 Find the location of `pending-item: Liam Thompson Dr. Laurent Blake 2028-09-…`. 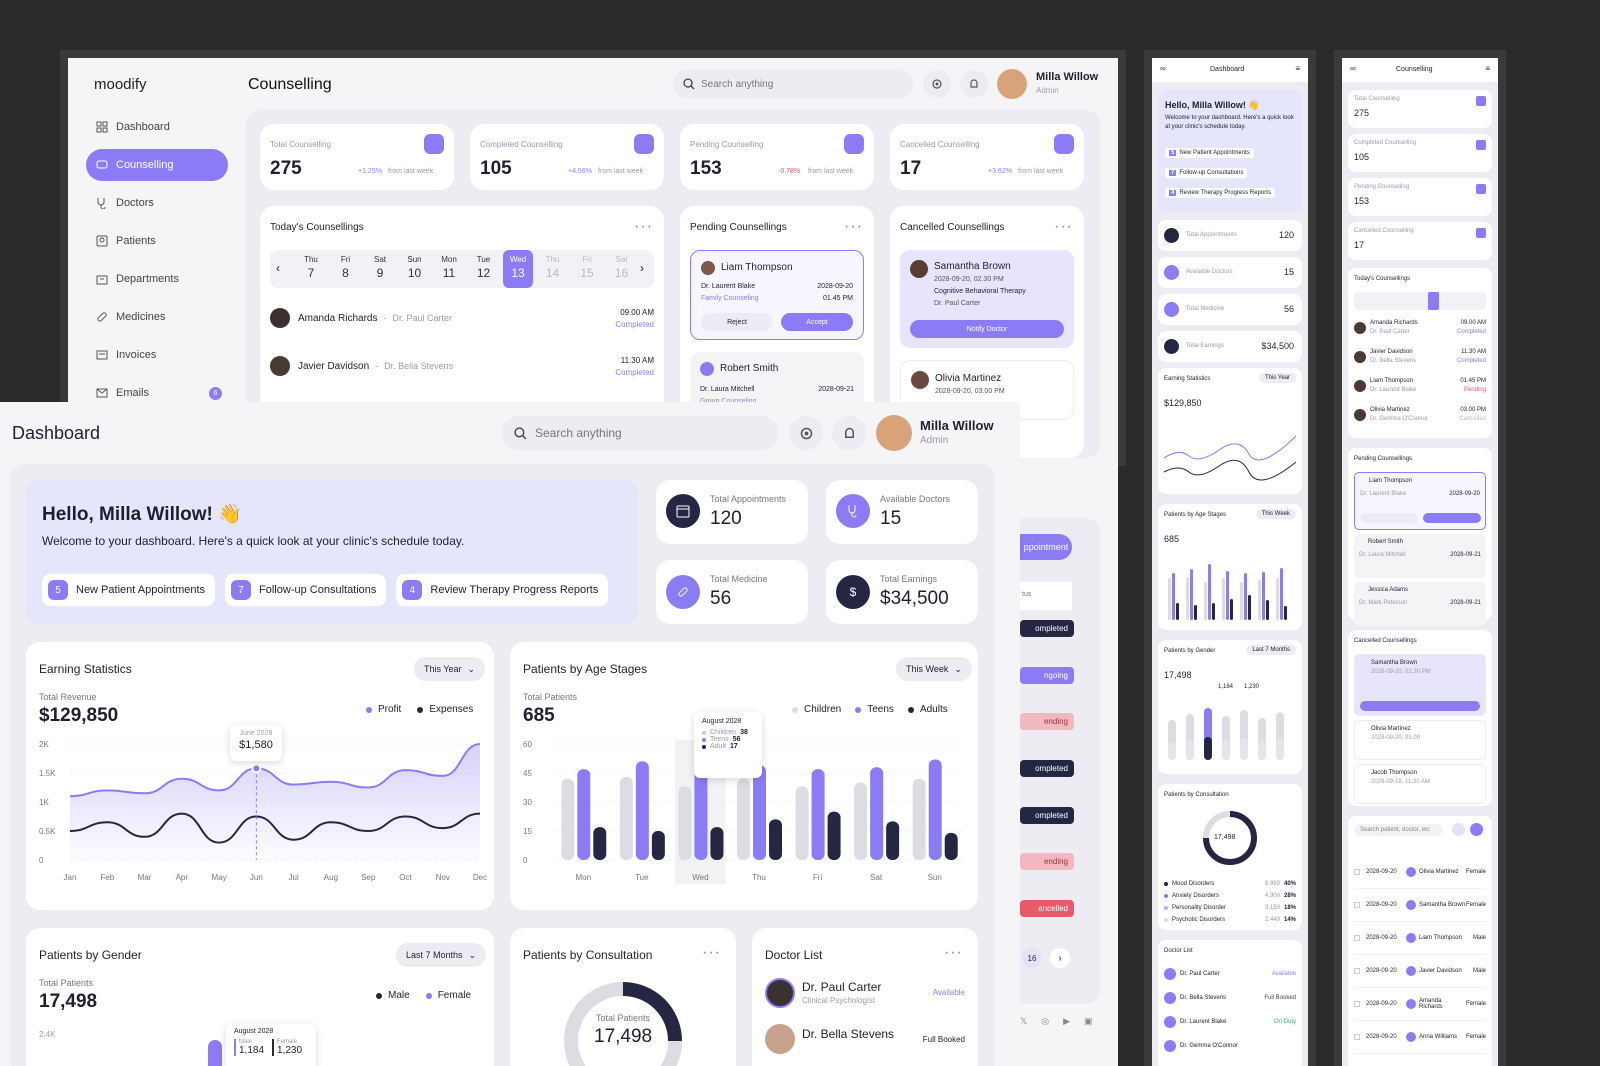

pending-item: Liam Thompson Dr. Laurent Blake 2028-09-… is located at coordinates (777, 295).